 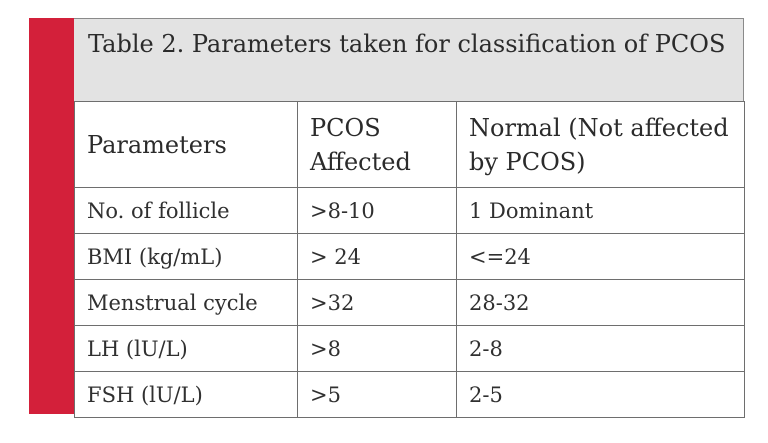 What do you see at coordinates (600, 256) in the screenshot?
I see `cell-normal-value: <=24` at bounding box center [600, 256].